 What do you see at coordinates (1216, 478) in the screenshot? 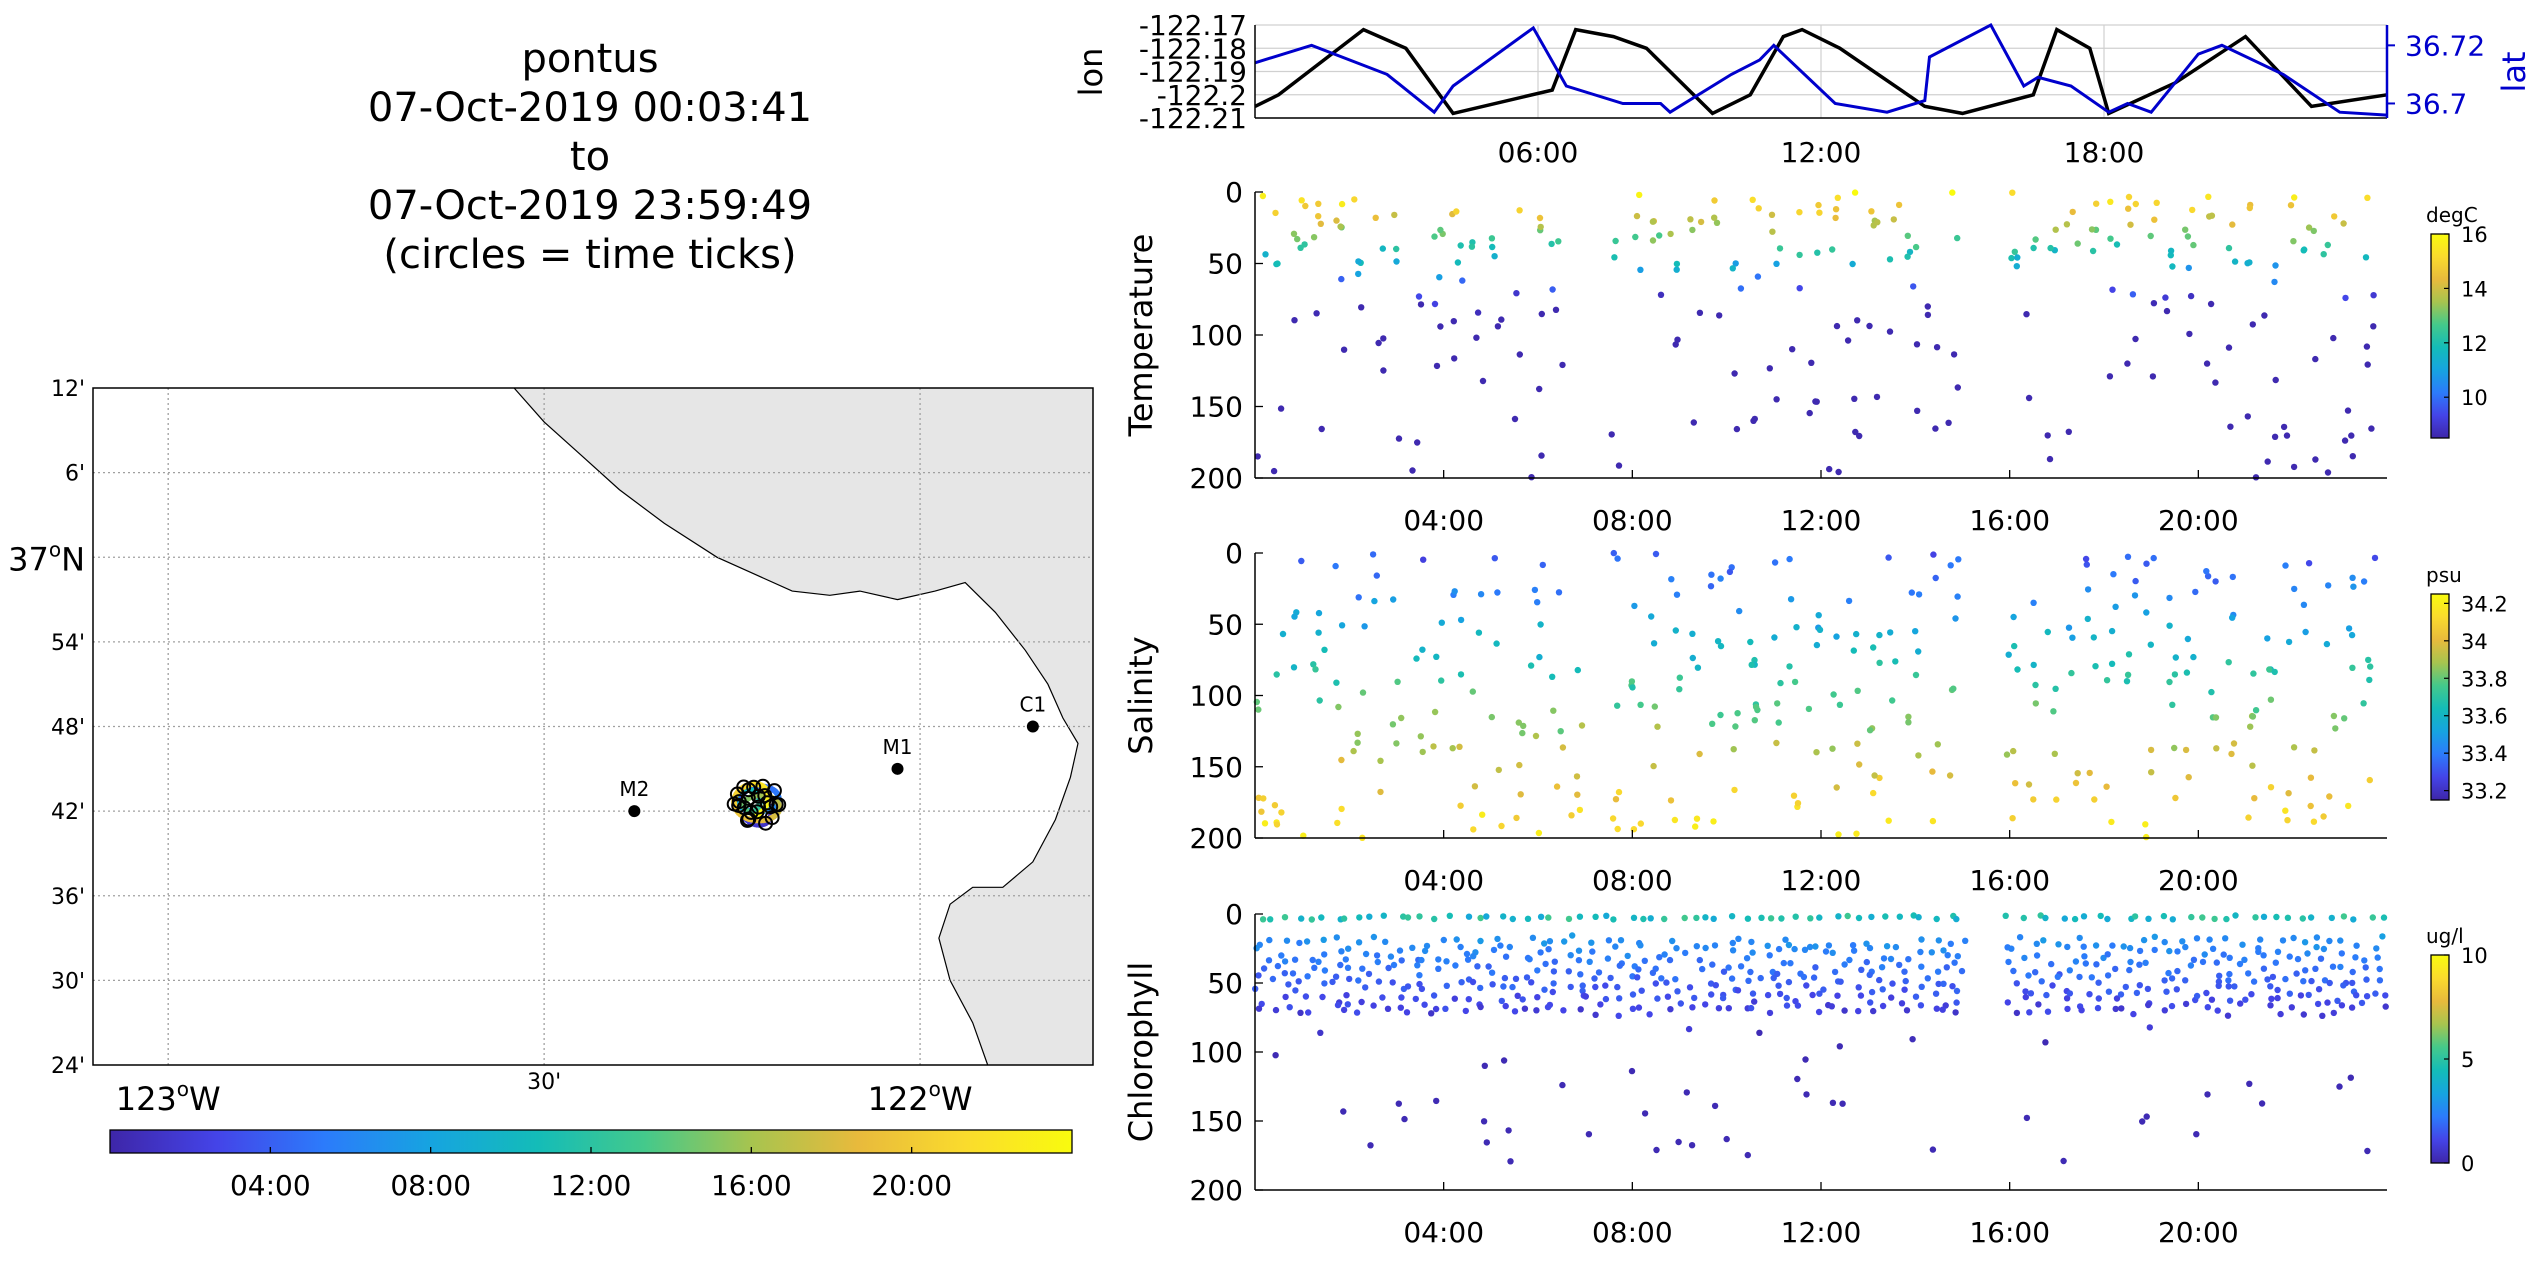
I see `temperature-y-tick-label-4: 200` at bounding box center [1216, 478].